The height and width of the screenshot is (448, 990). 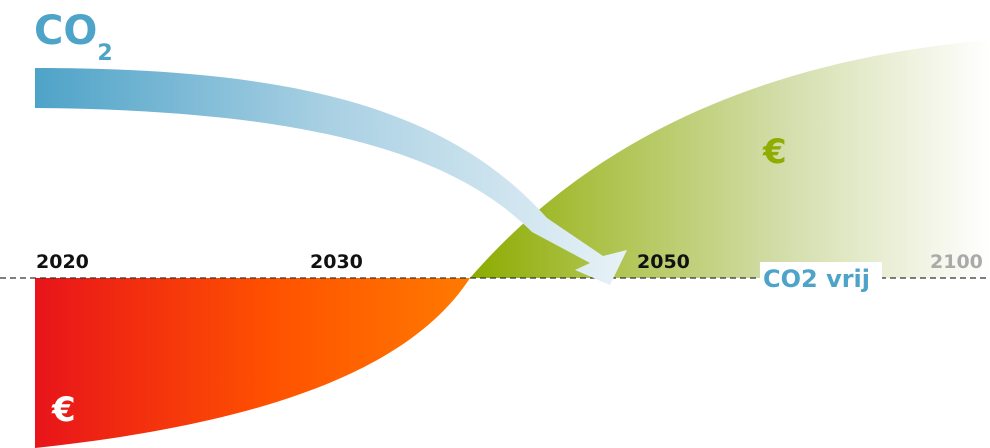 I want to click on year-label-2050: 2050, so click(x=663, y=262).